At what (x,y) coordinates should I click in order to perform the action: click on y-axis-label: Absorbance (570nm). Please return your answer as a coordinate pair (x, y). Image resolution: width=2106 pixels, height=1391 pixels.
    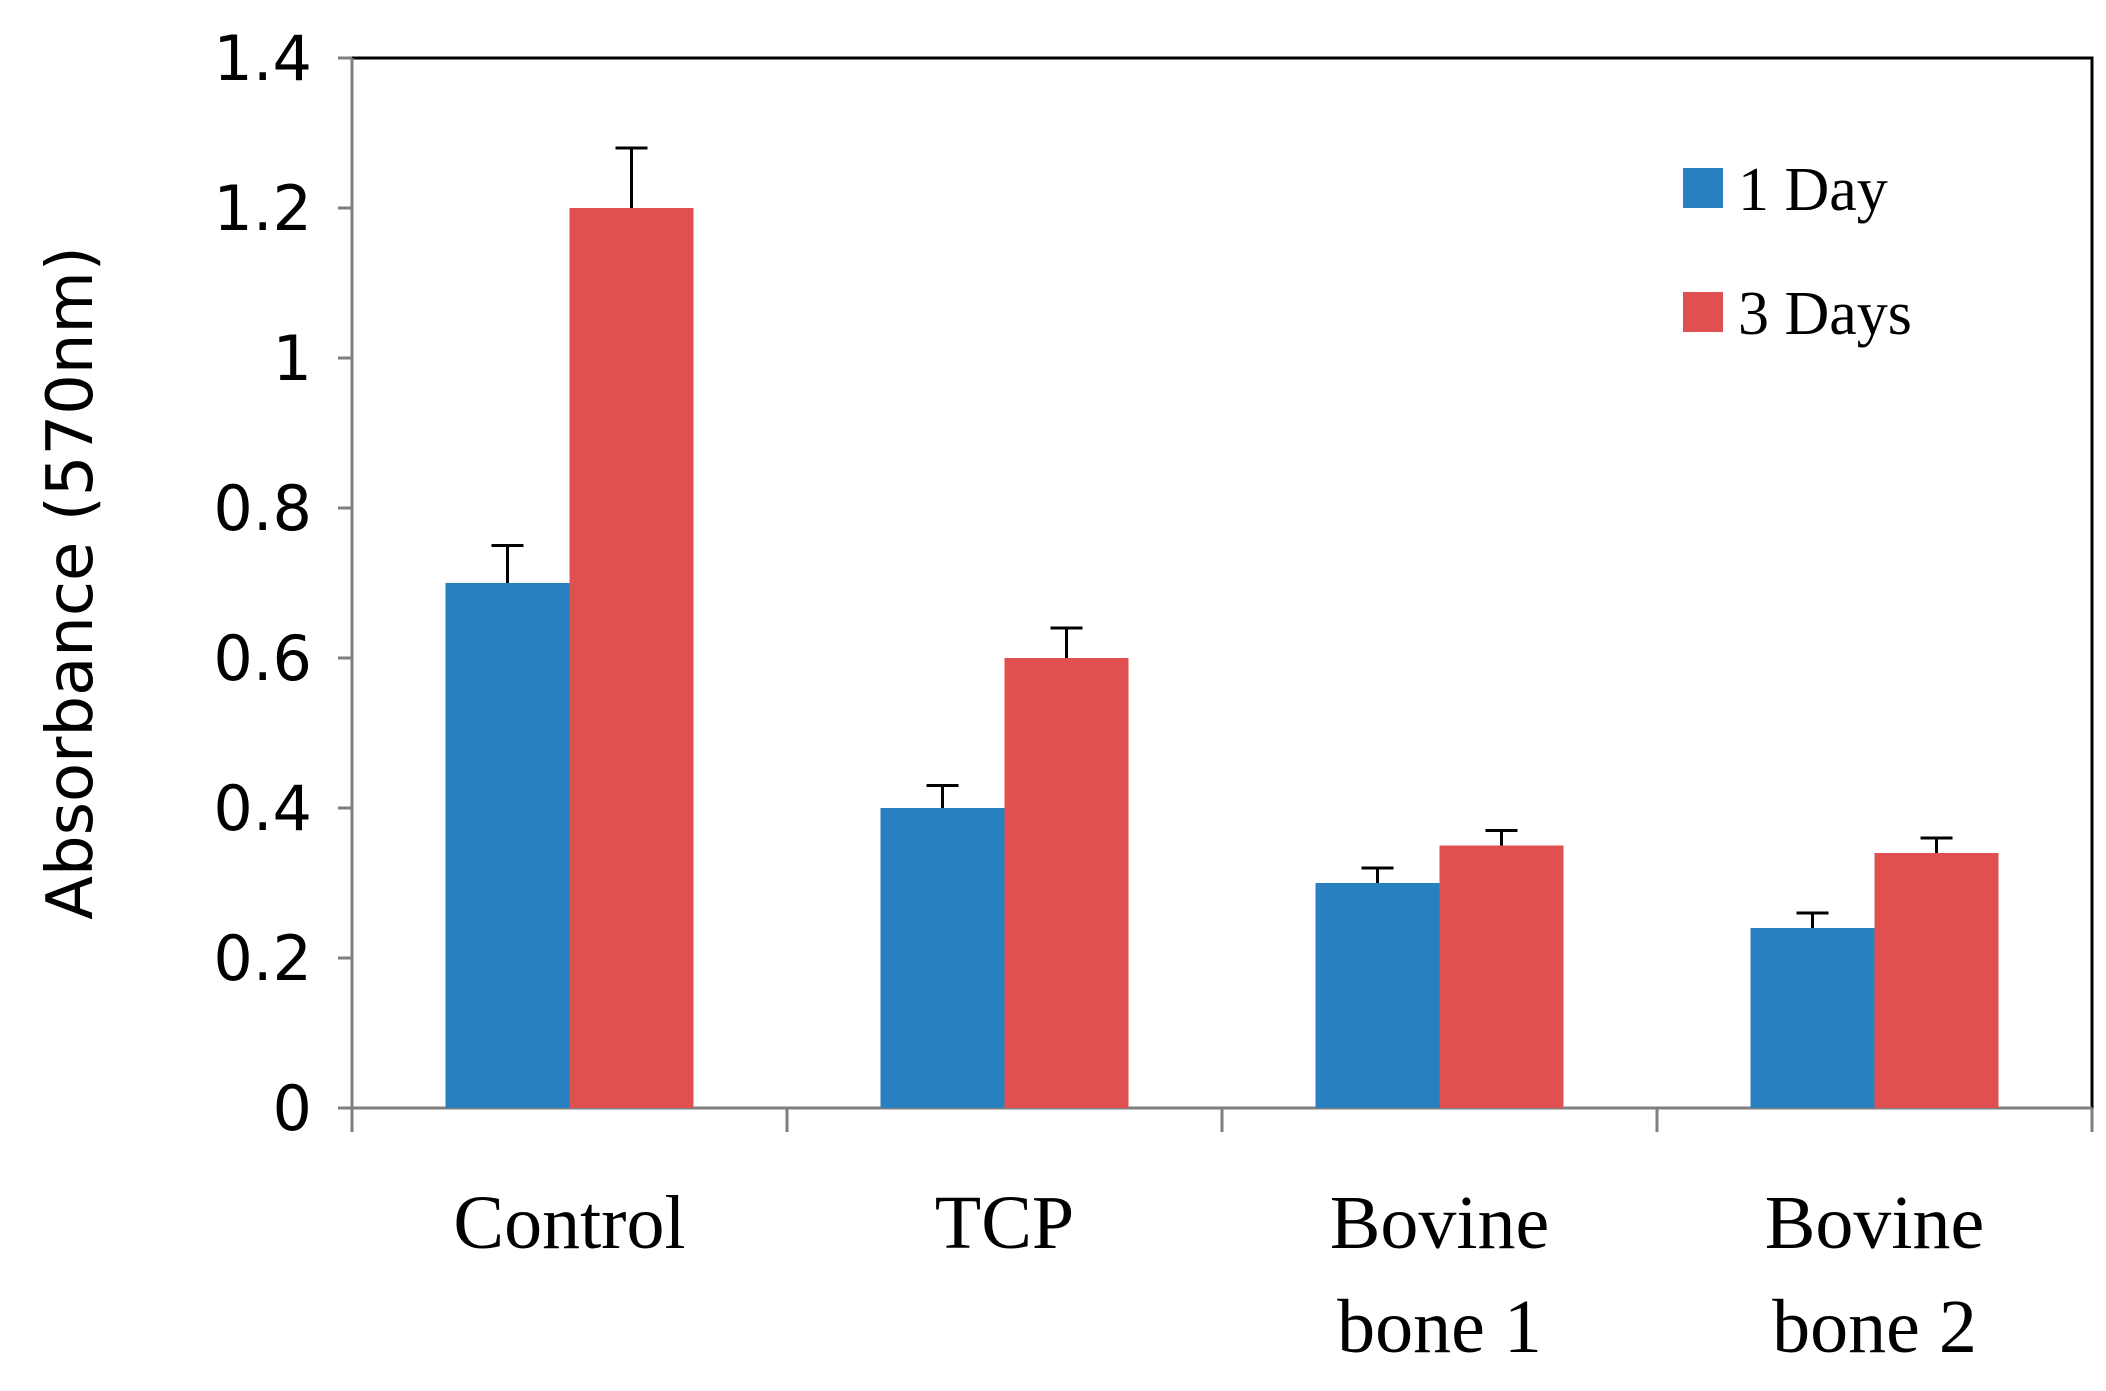
    Looking at the image, I should click on (71, 583).